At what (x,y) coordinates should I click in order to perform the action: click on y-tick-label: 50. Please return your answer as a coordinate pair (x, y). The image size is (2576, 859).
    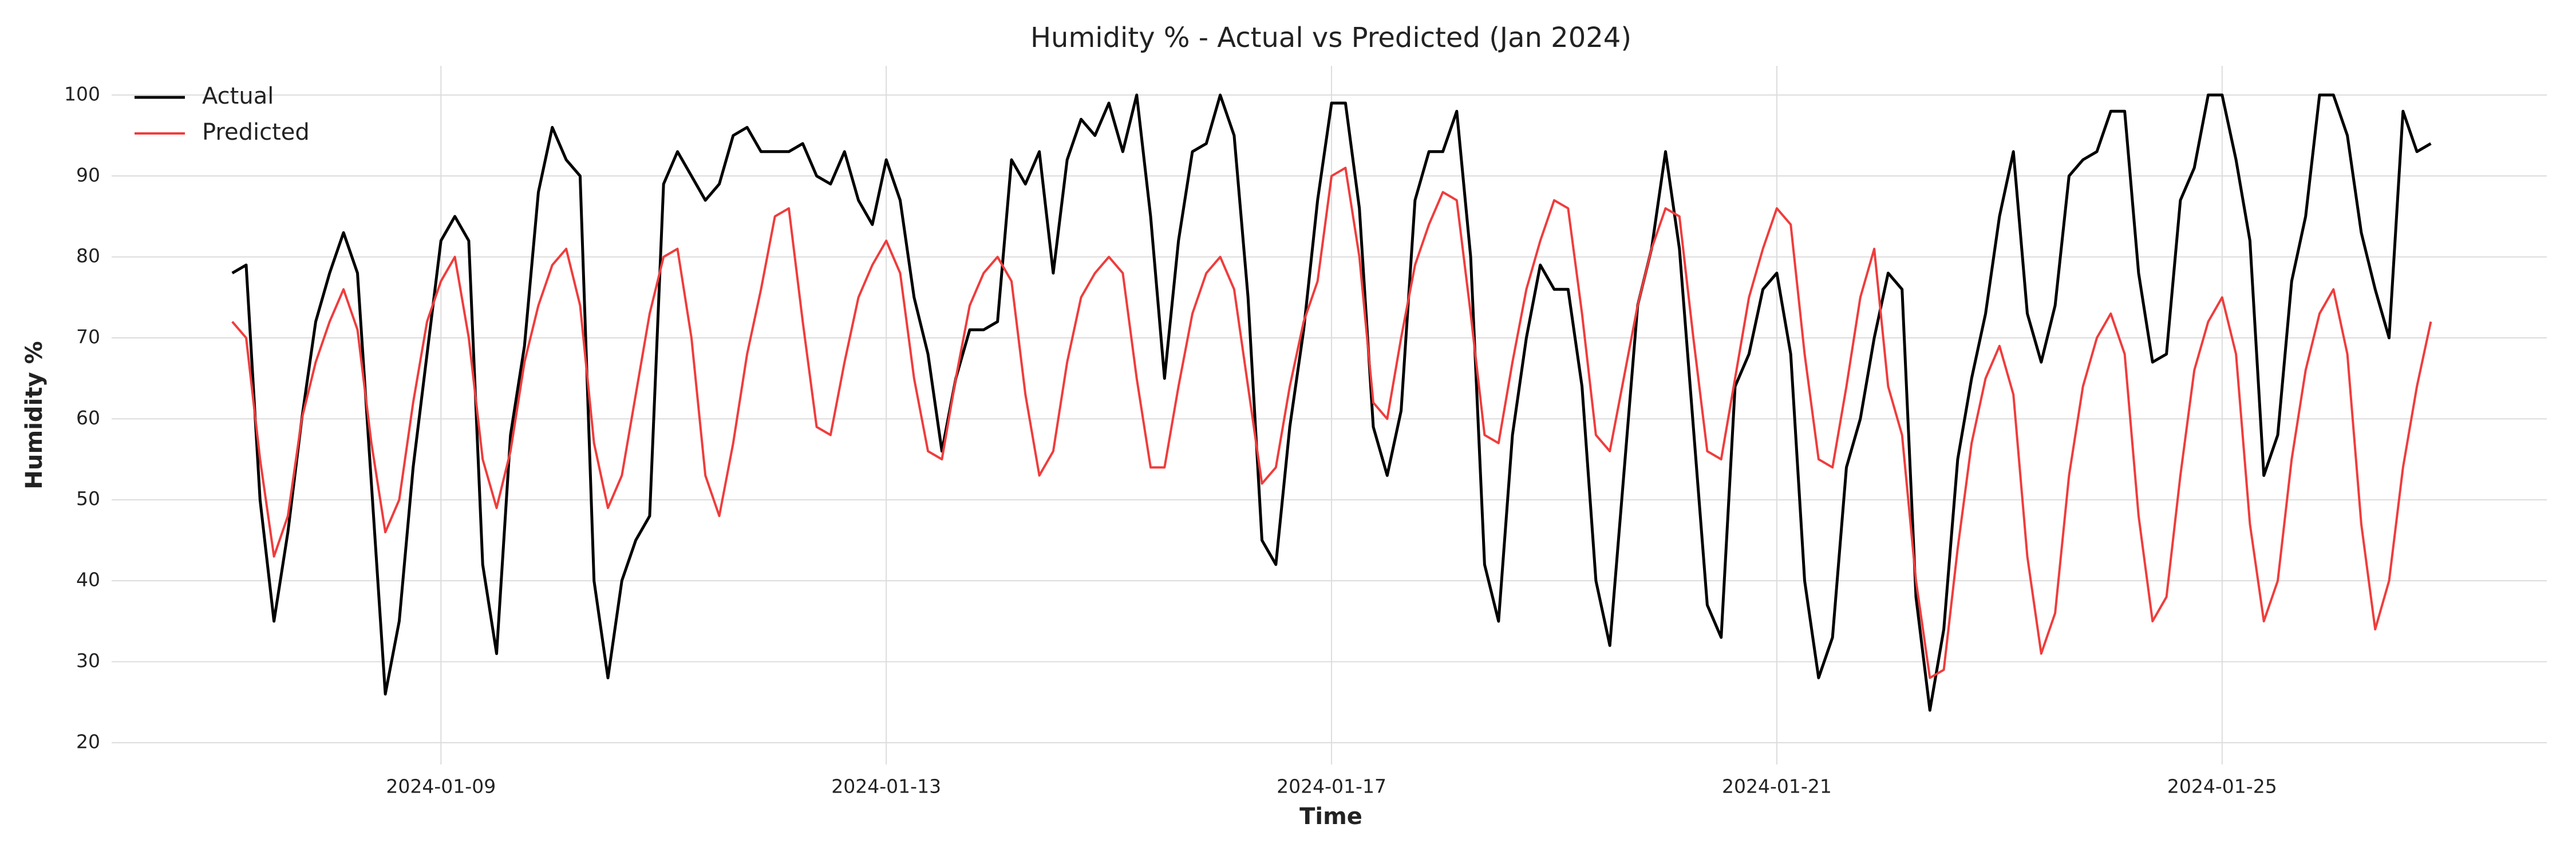
    Looking at the image, I should click on (88, 498).